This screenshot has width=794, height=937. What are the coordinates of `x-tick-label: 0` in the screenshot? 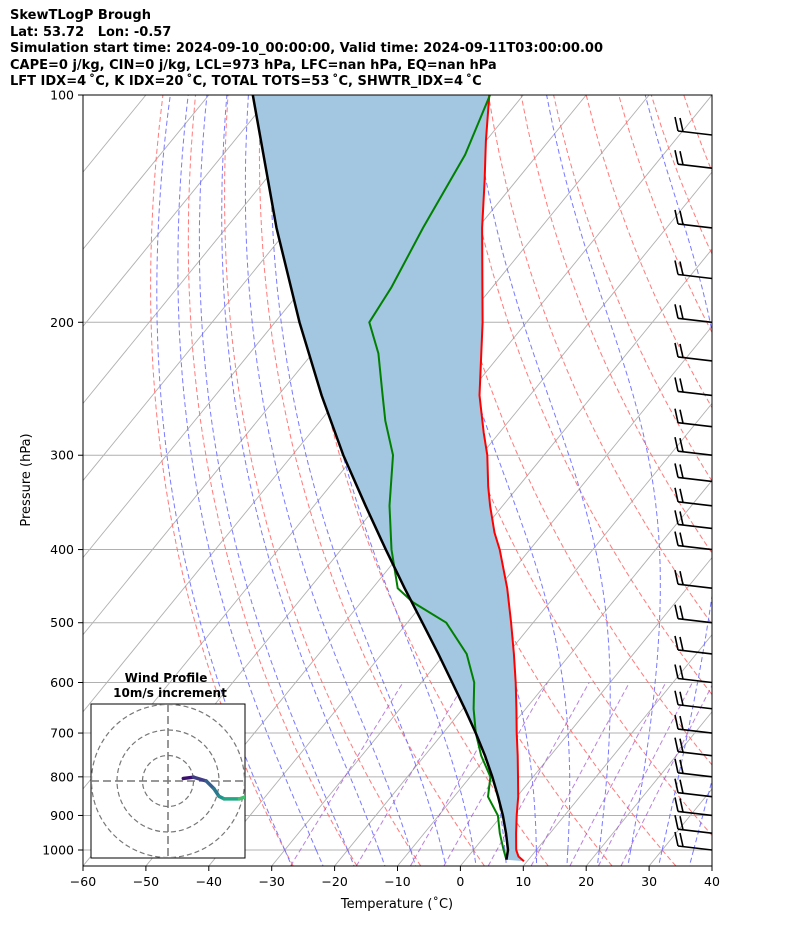 It's located at (460, 881).